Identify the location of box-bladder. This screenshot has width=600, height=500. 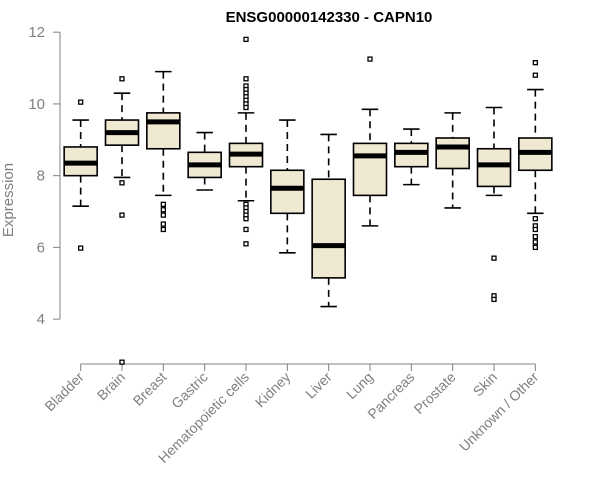
(80, 175).